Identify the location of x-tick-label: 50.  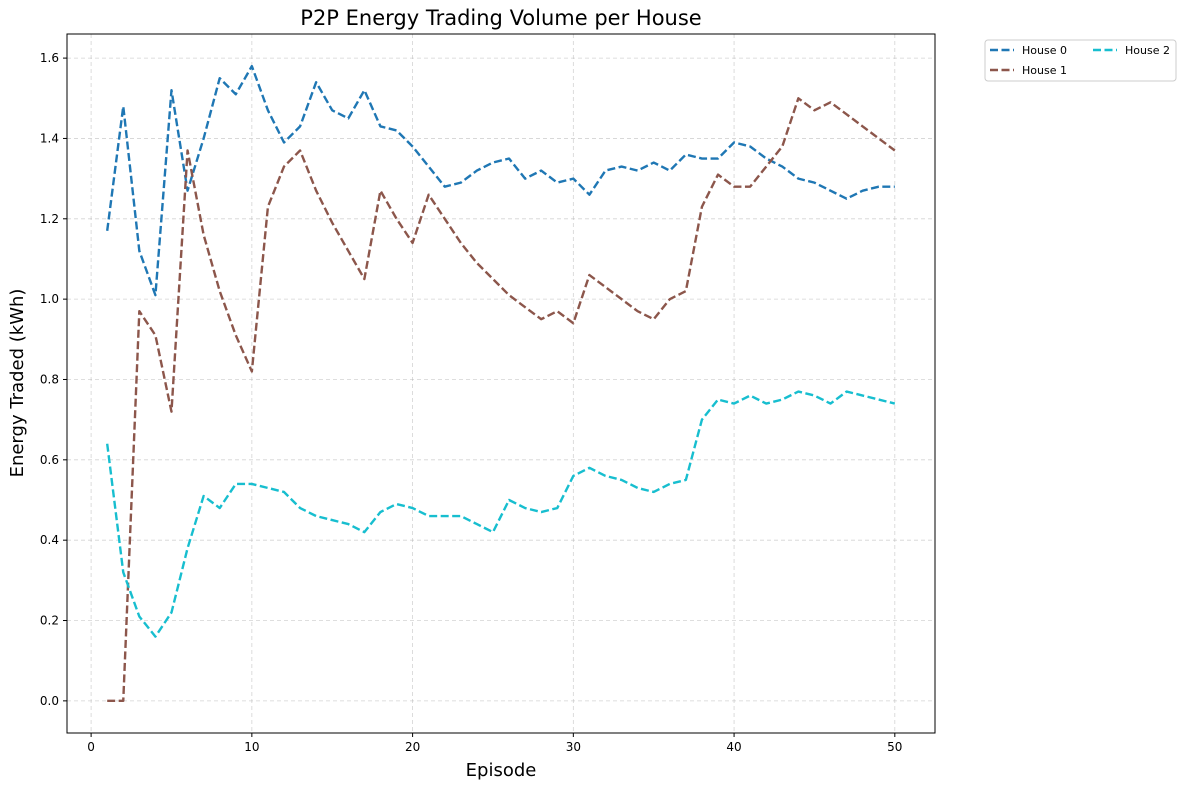
(894, 747).